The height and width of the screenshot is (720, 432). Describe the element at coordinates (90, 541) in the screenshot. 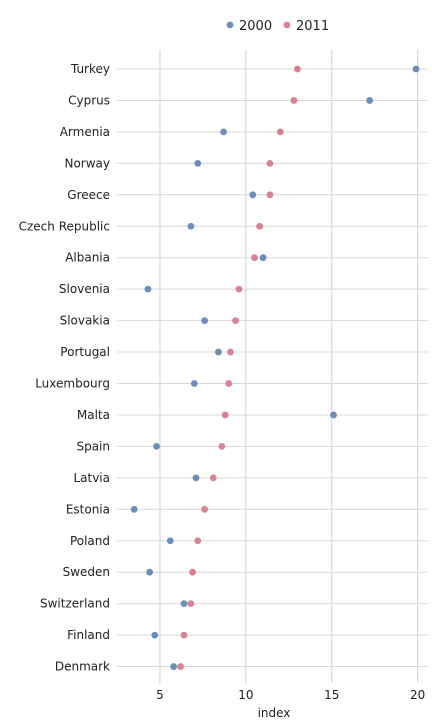

I see `category-label: Poland` at that location.